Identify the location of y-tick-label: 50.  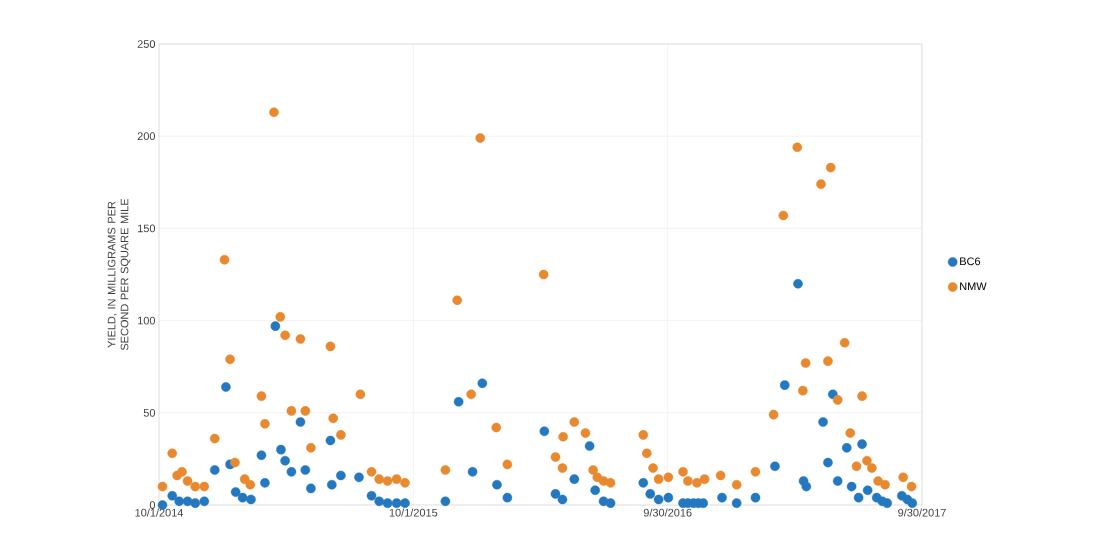
(149, 412).